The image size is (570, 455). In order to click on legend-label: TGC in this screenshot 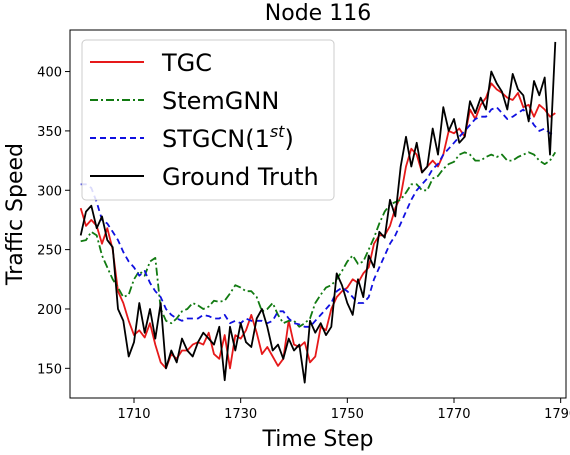, I will do `click(186, 63)`.